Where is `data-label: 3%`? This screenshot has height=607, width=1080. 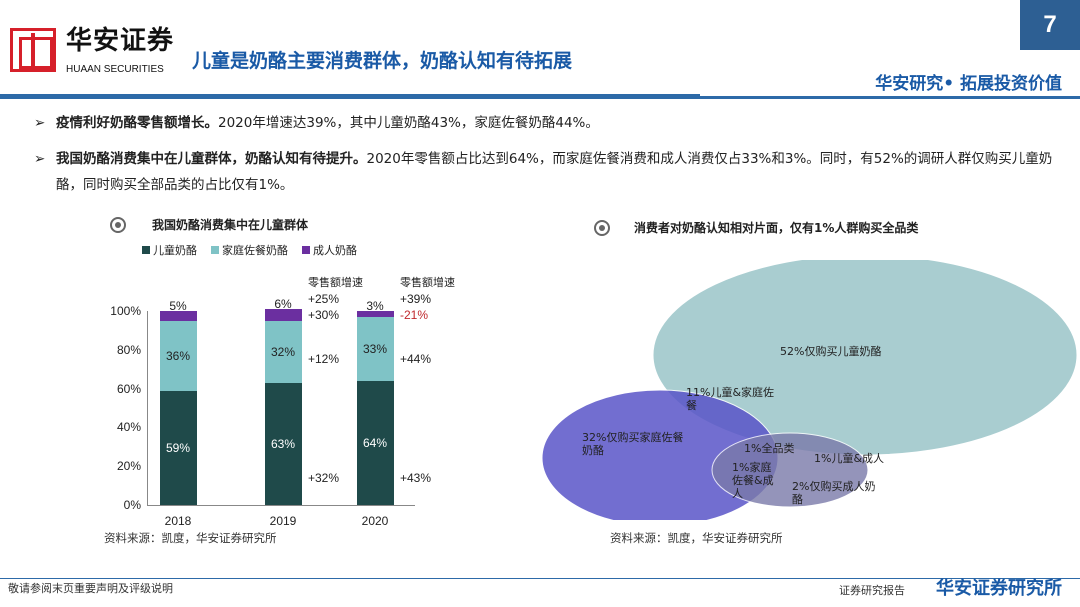
data-label: 3% is located at coordinates (375, 306).